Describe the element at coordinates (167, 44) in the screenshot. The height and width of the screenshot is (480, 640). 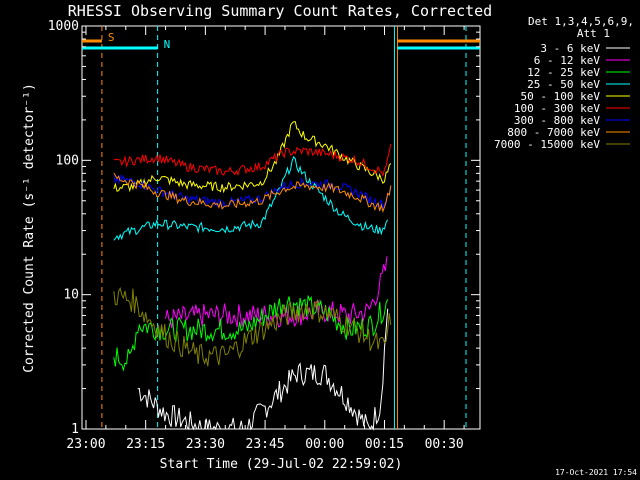
I see `flag-label-N: N` at that location.